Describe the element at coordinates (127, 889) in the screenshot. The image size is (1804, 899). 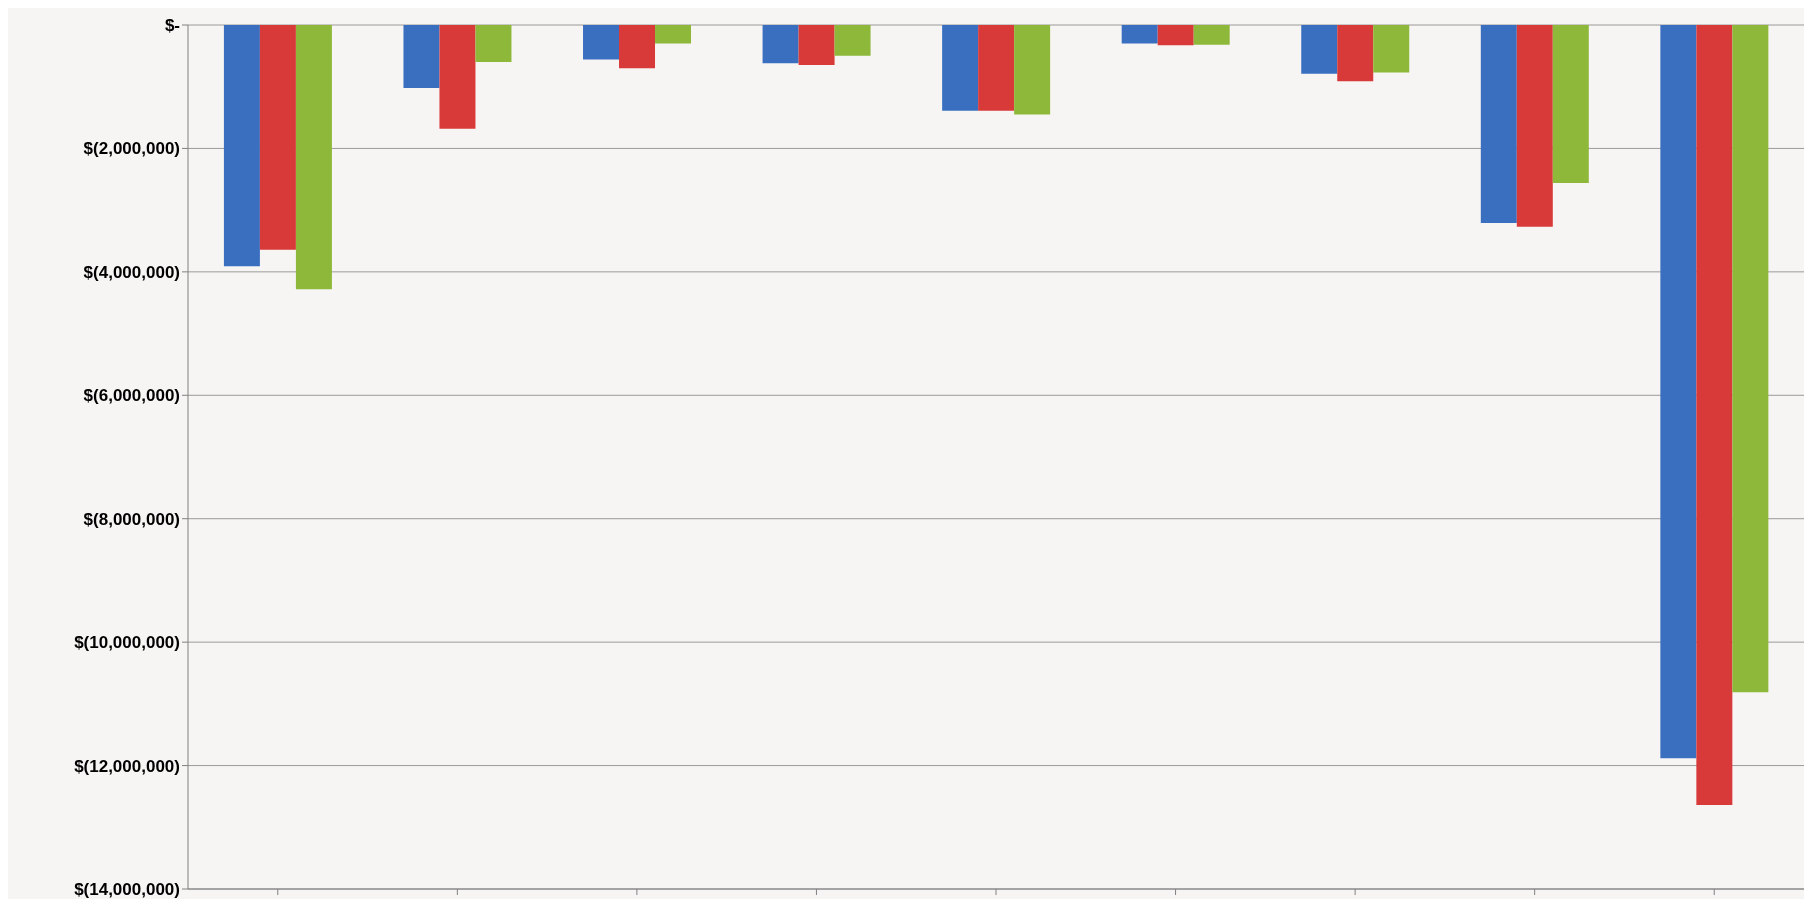
I see `y-tick-label: $(14,000,000)` at that location.